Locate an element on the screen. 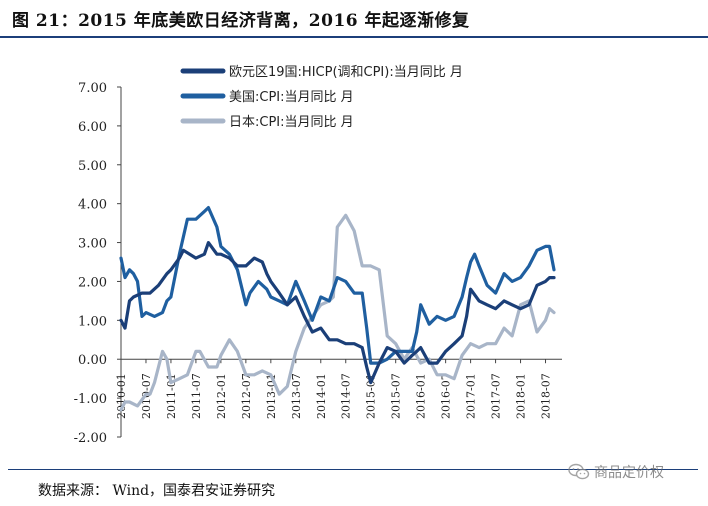 This screenshot has height=506, width=708. y-tick-label: 5.00 is located at coordinates (92, 166).